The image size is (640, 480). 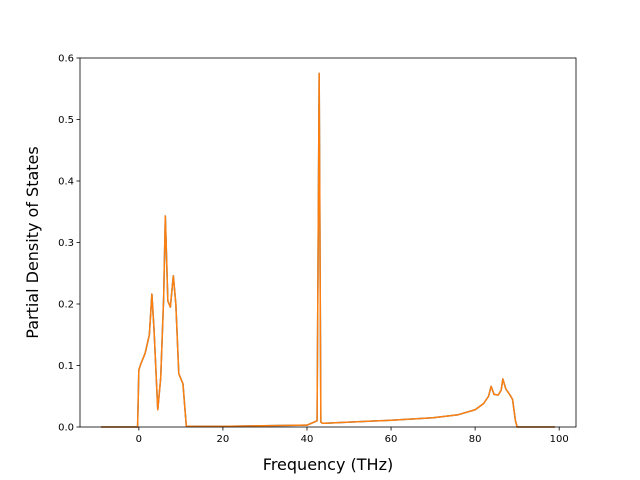 What do you see at coordinates (66, 305) in the screenshot?
I see `y-tick-label: 0.2` at bounding box center [66, 305].